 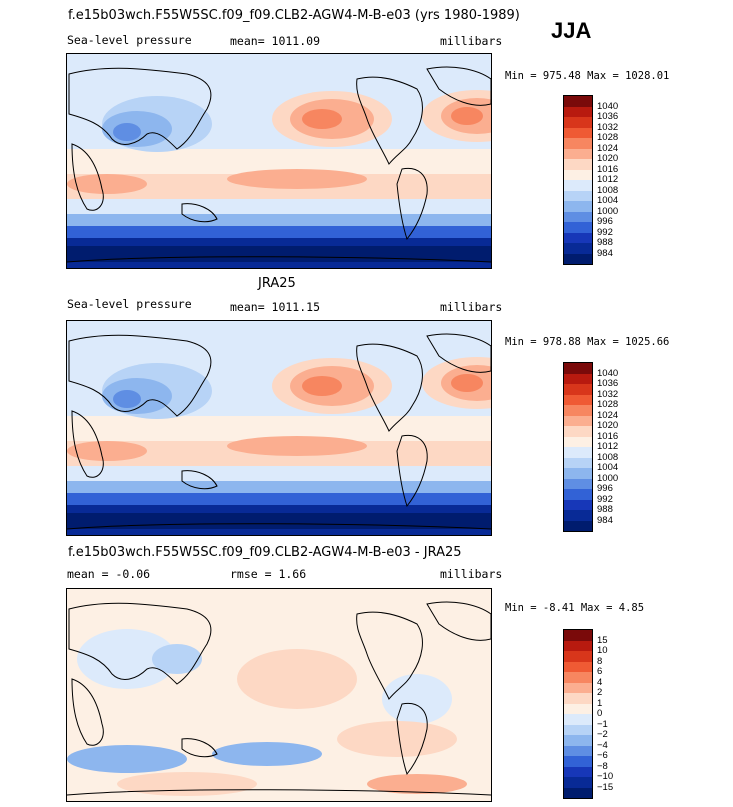 I want to click on panel1-colorbar, so click(x=578, y=180).